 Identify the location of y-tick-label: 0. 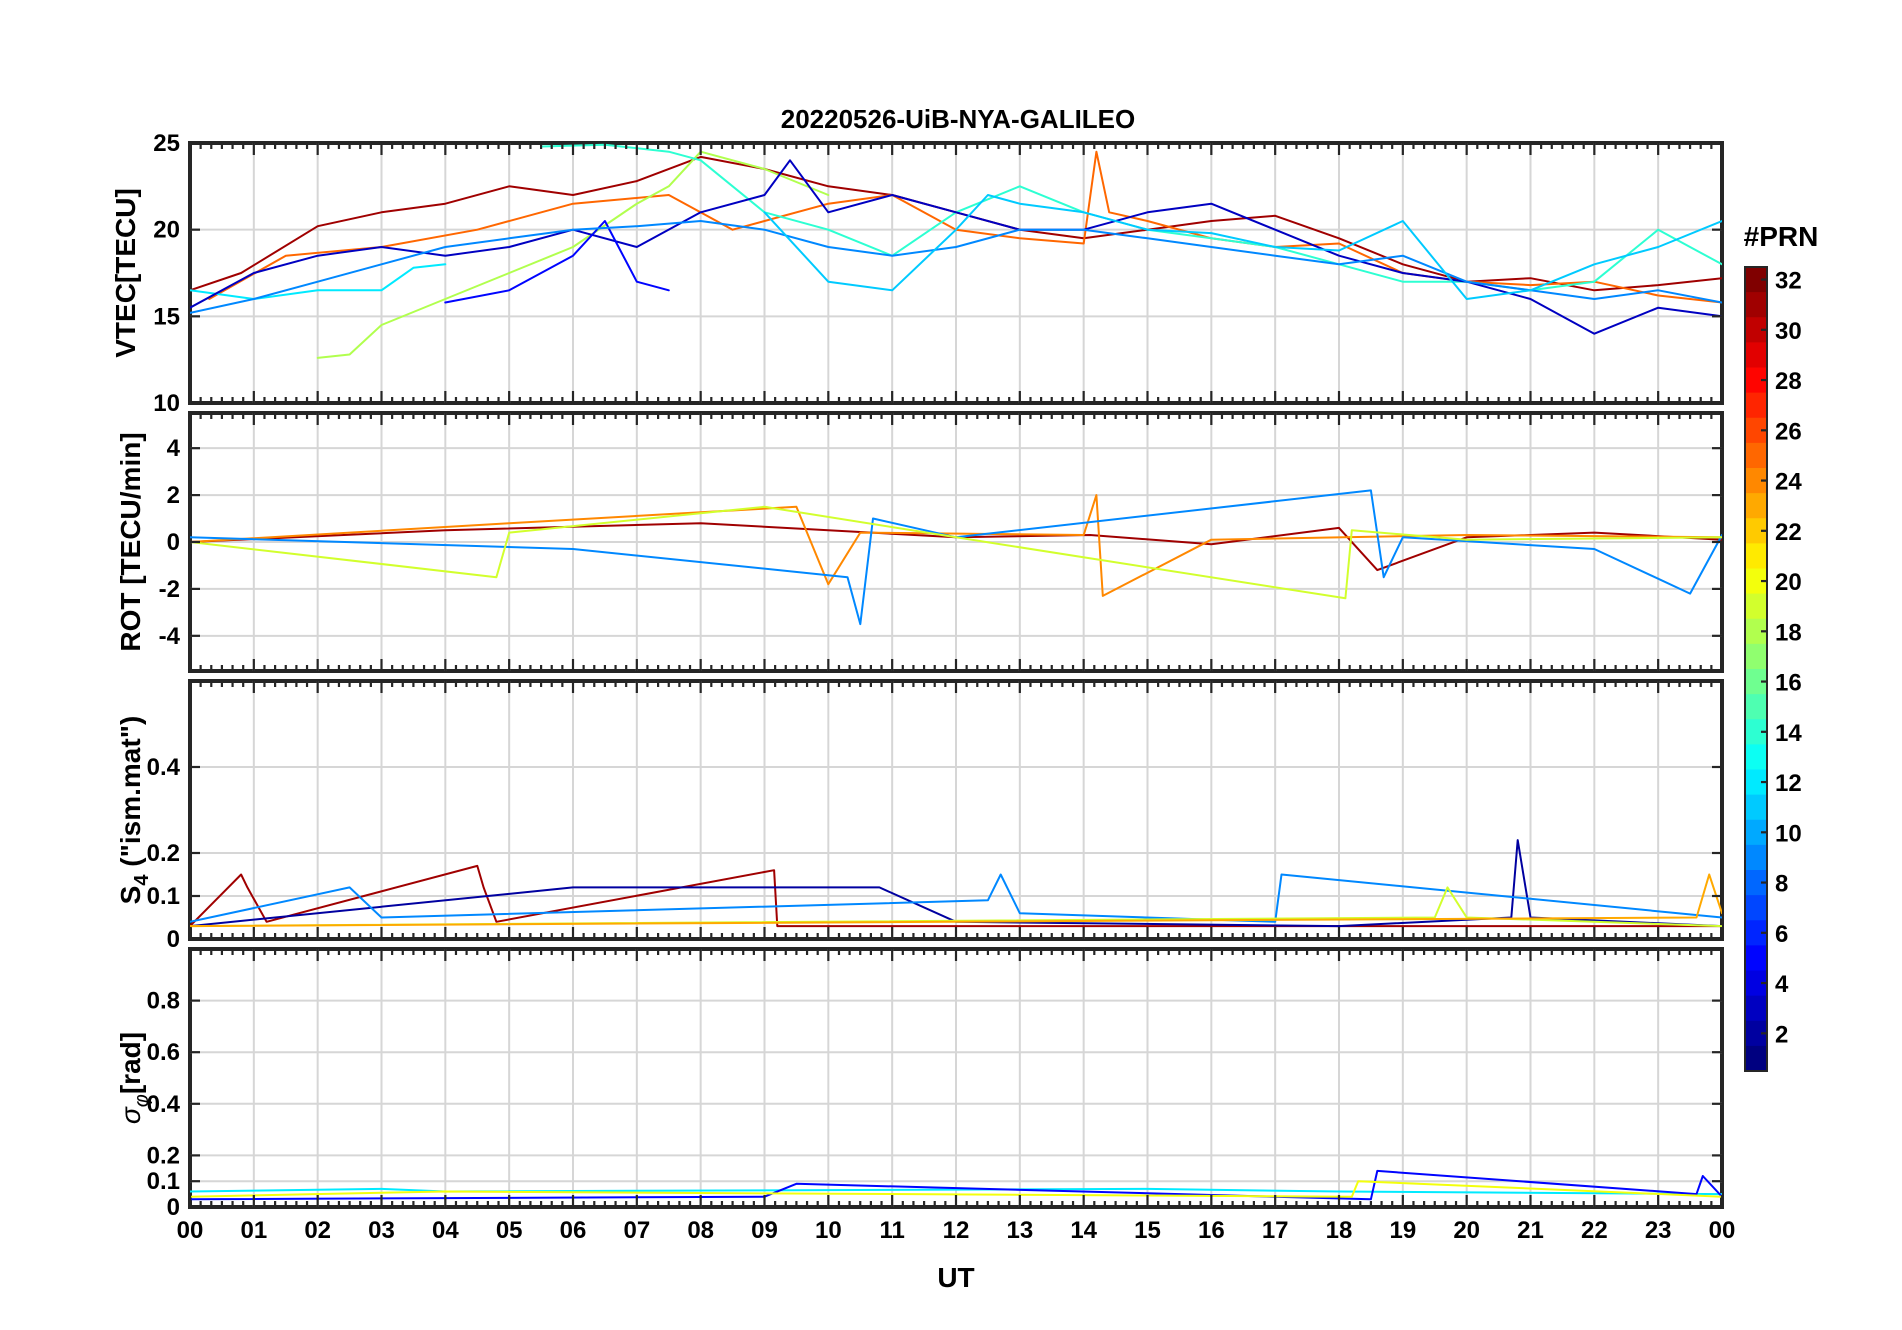
(173, 1207).